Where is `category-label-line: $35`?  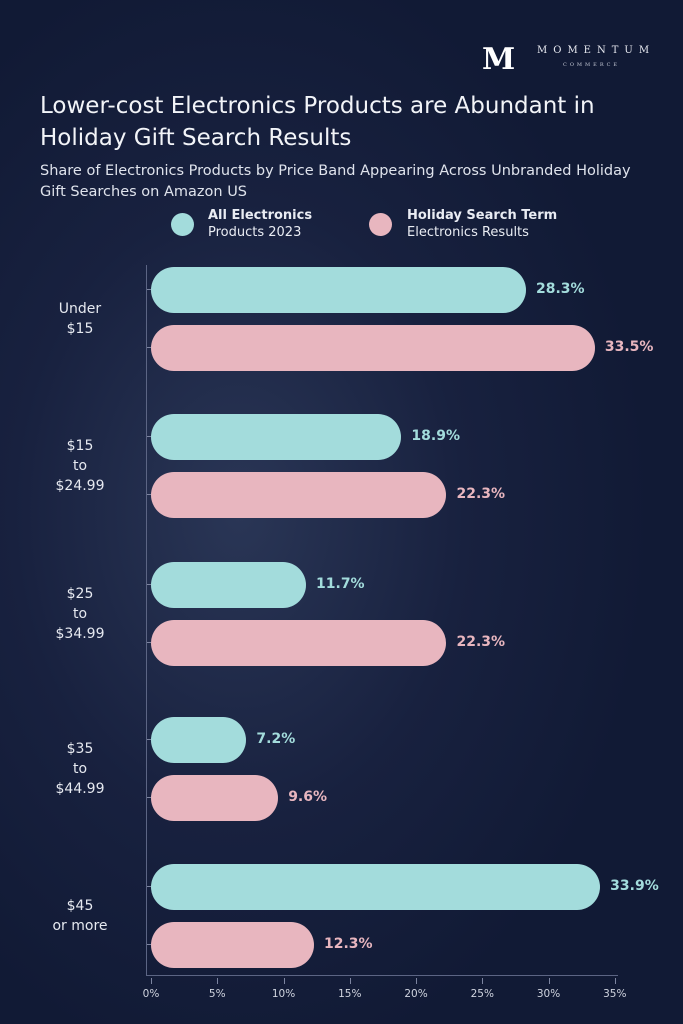 category-label-line: $35 is located at coordinates (80, 749).